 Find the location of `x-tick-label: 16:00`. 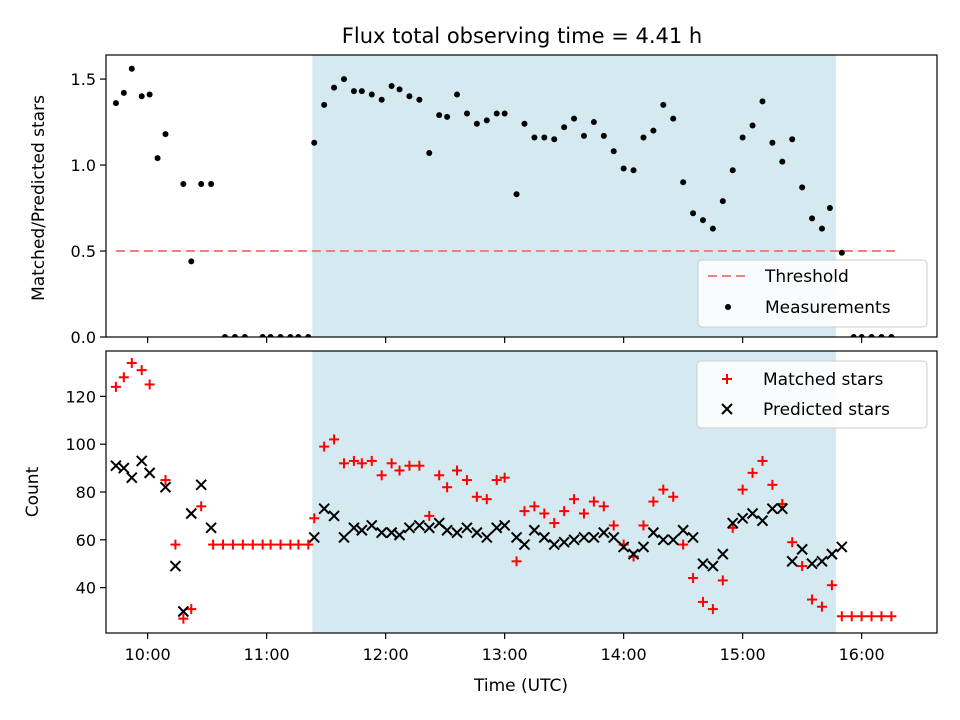

x-tick-label: 16:00 is located at coordinates (862, 654).